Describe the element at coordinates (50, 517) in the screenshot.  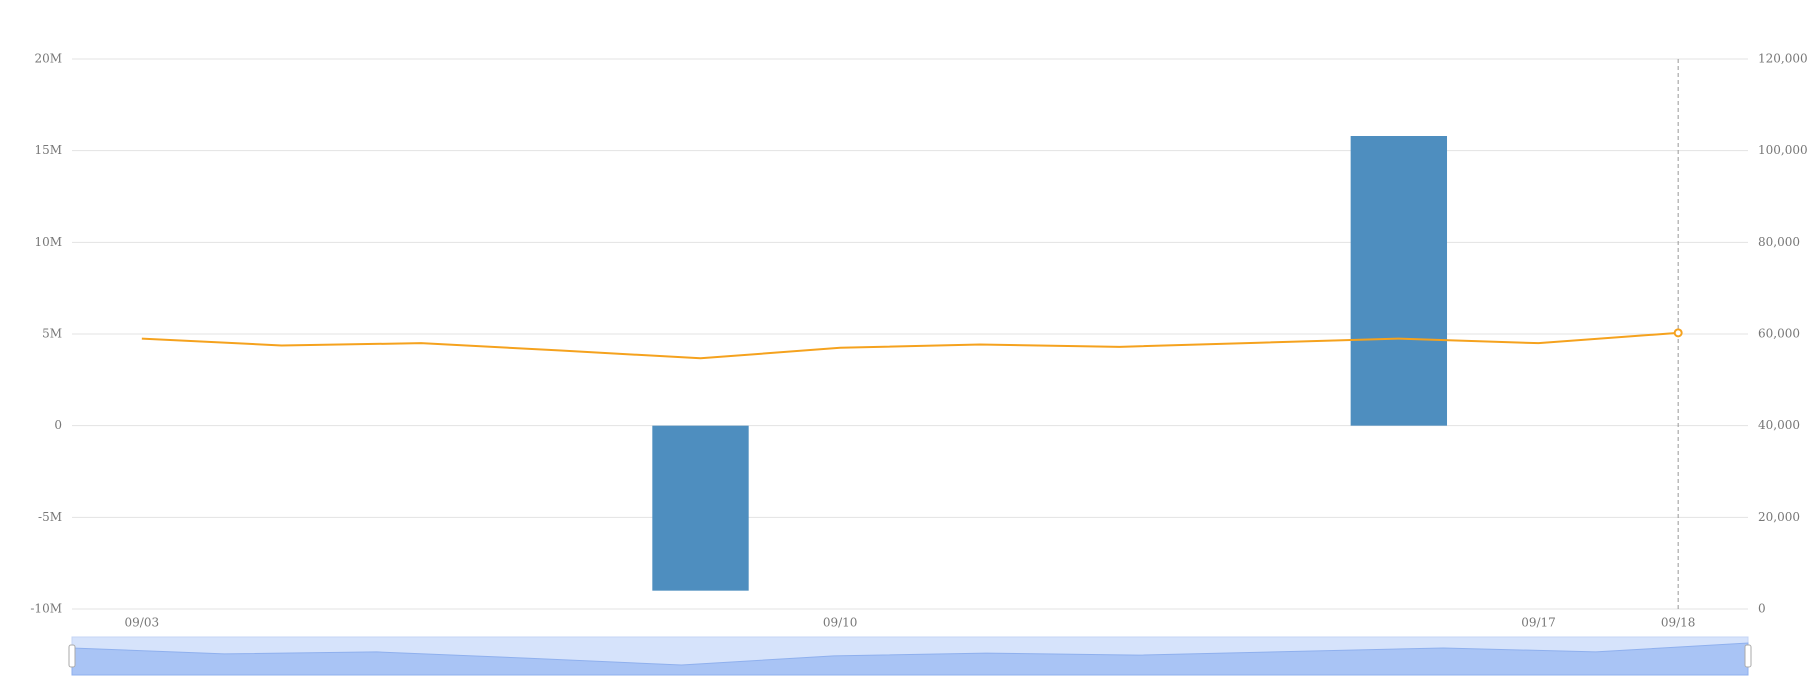
I see `y-tick-label: -5M` at that location.